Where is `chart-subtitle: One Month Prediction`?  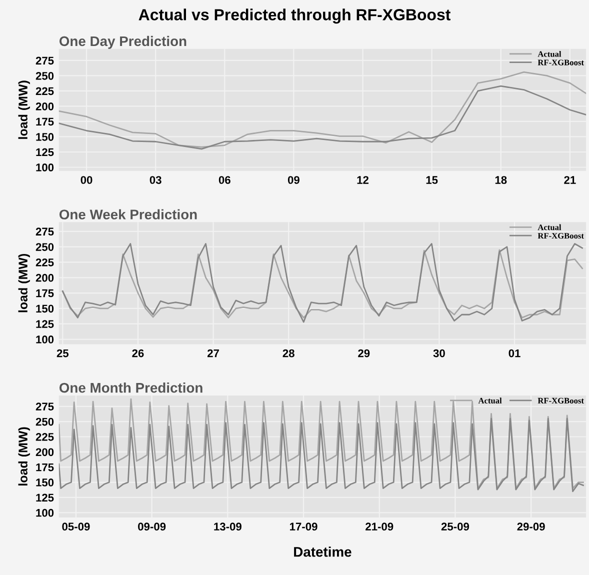 chart-subtitle: One Month Prediction is located at coordinates (130, 387).